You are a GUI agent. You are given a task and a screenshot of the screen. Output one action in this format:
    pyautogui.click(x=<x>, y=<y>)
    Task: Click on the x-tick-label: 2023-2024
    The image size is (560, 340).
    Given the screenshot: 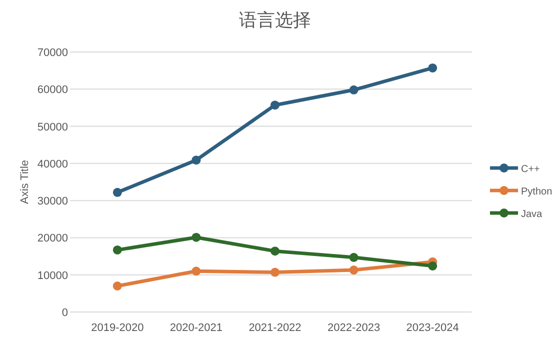 What is the action you would take?
    pyautogui.click(x=432, y=328)
    